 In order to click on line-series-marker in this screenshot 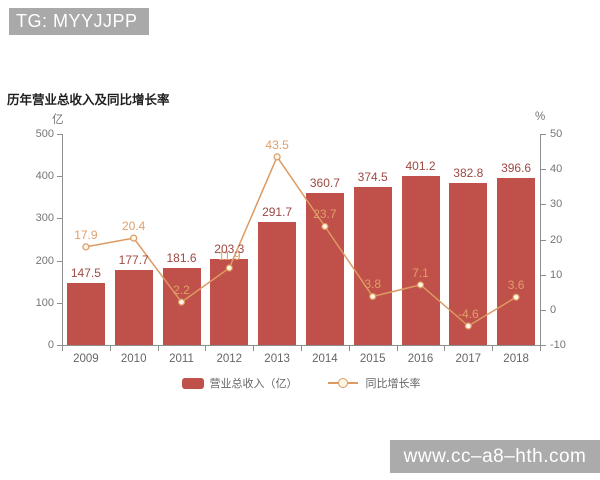, I will do `click(343, 383)`.